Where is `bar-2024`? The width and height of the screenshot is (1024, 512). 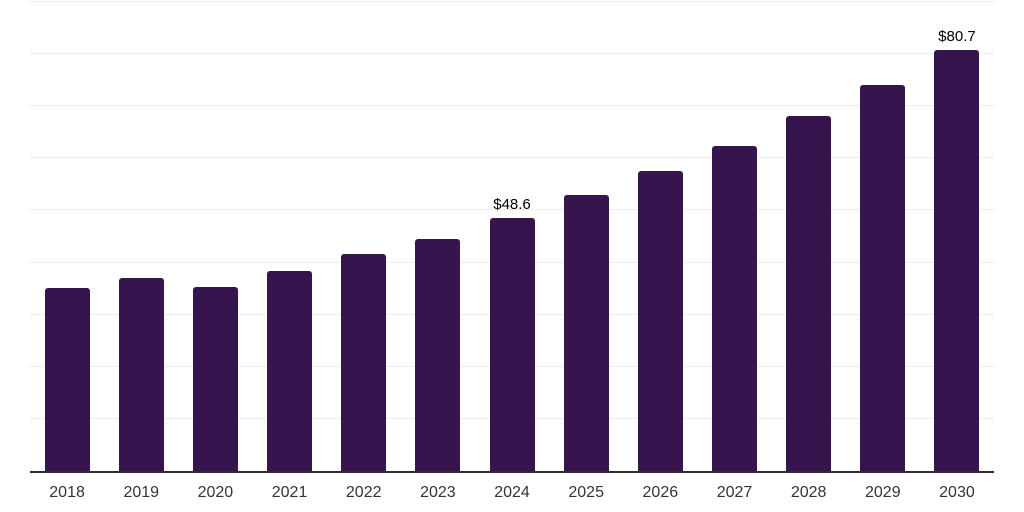 bar-2024 is located at coordinates (512, 344).